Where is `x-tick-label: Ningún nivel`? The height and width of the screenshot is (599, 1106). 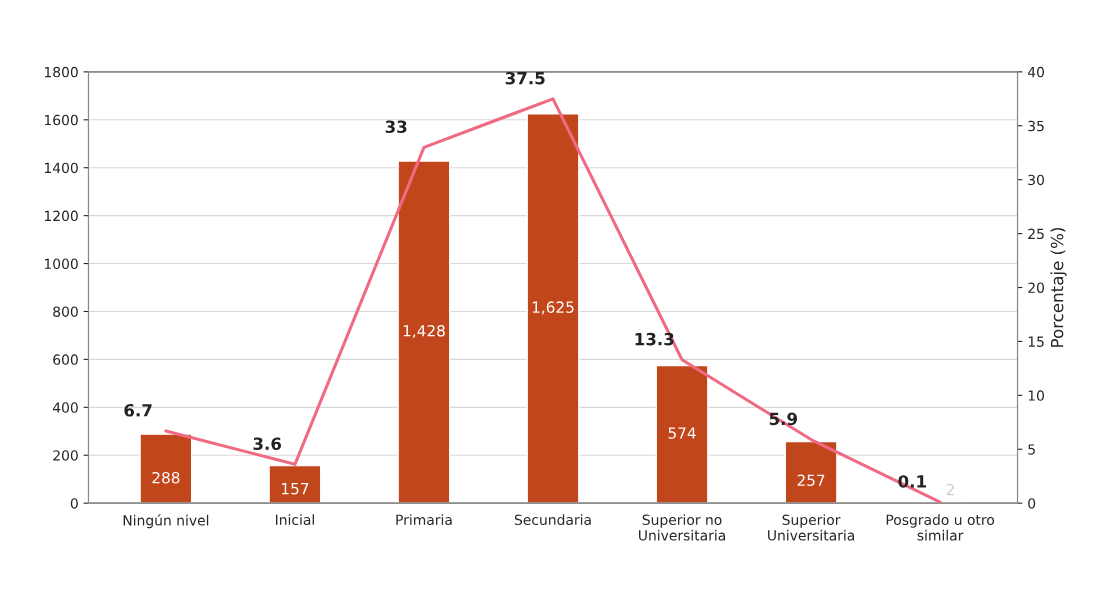
x-tick-label: Ningún nivel is located at coordinates (166, 521).